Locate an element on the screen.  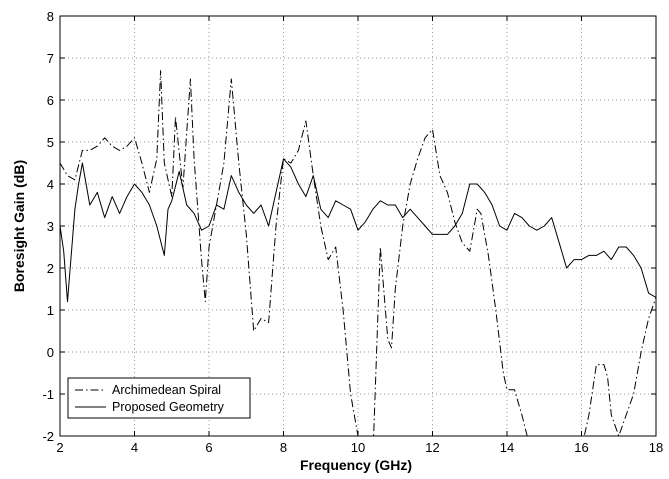
x-tick-label: 14 is located at coordinates (507, 447).